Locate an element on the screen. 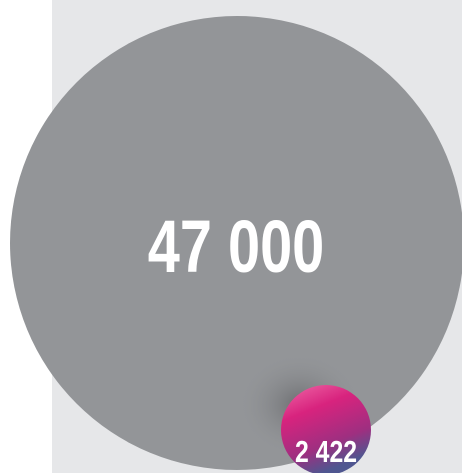  small-value: 2 422 is located at coordinates (326, 451).